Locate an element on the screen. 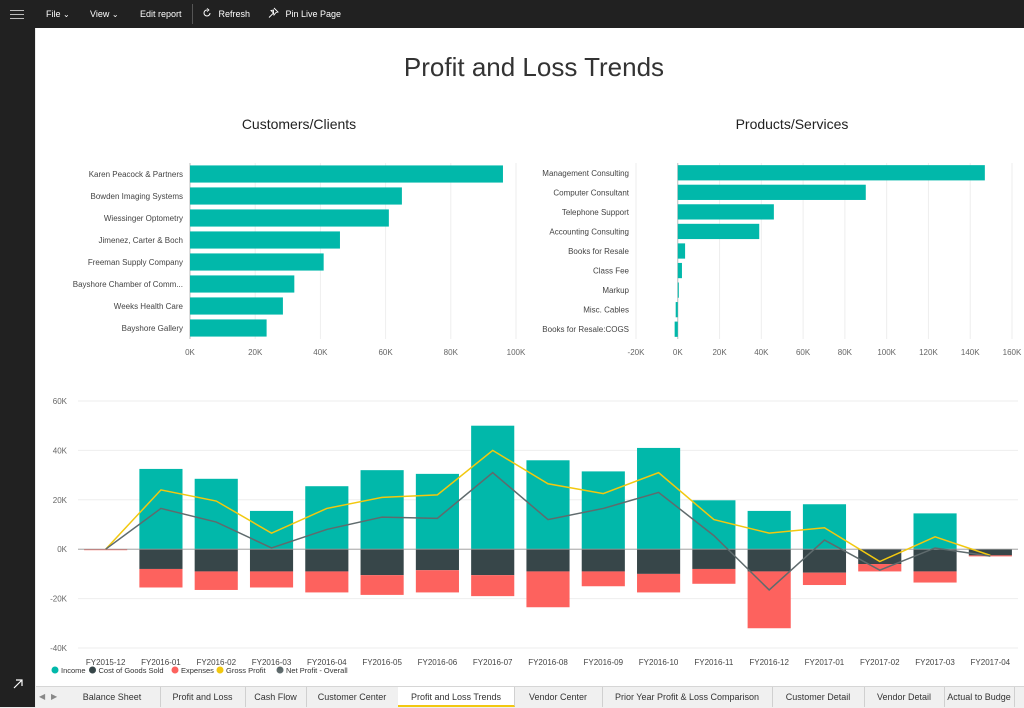  legend-item: Net Profit - Overall is located at coordinates (312, 670).